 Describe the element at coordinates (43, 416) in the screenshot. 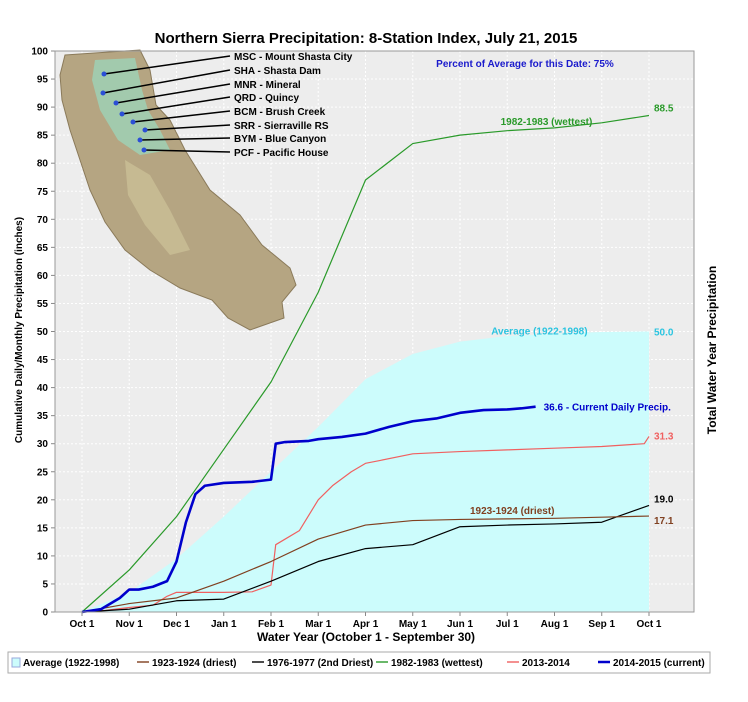

I see `y-tick-label: 35` at that location.